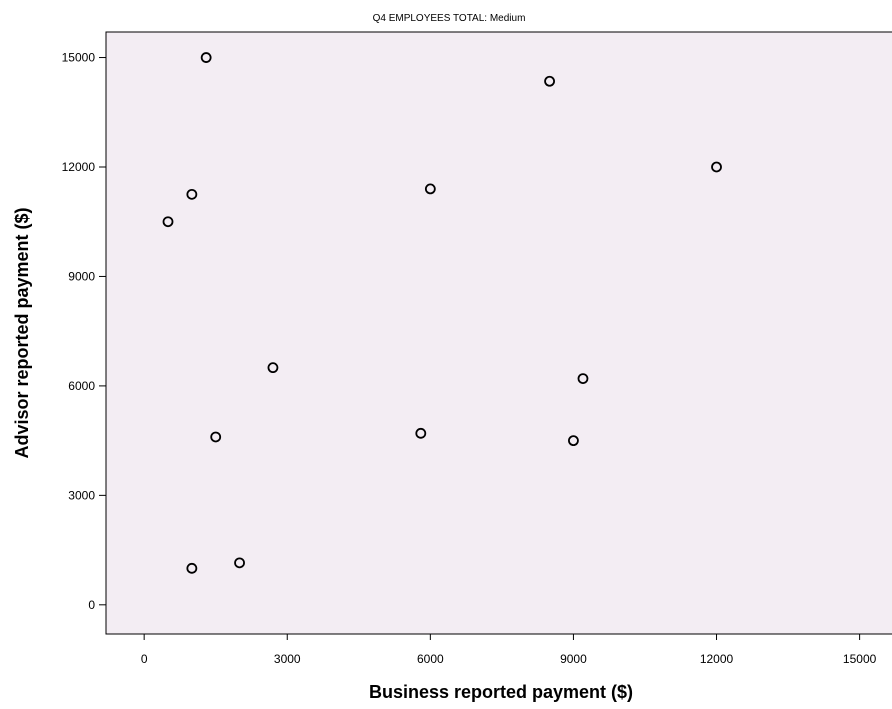 The image size is (892, 709). I want to click on x-axis: 0 3000 6000 9000 12000 15000, so click(509, 650).